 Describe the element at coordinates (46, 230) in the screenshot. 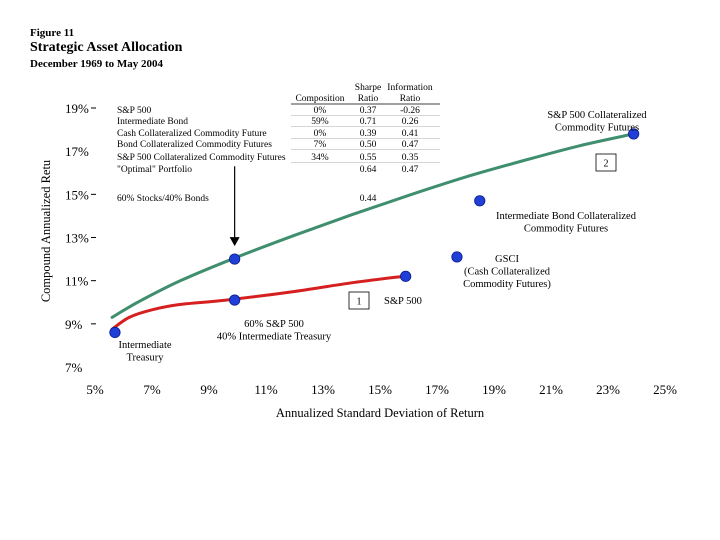

I see `y-axis-title: Compound Annualized Retu` at that location.